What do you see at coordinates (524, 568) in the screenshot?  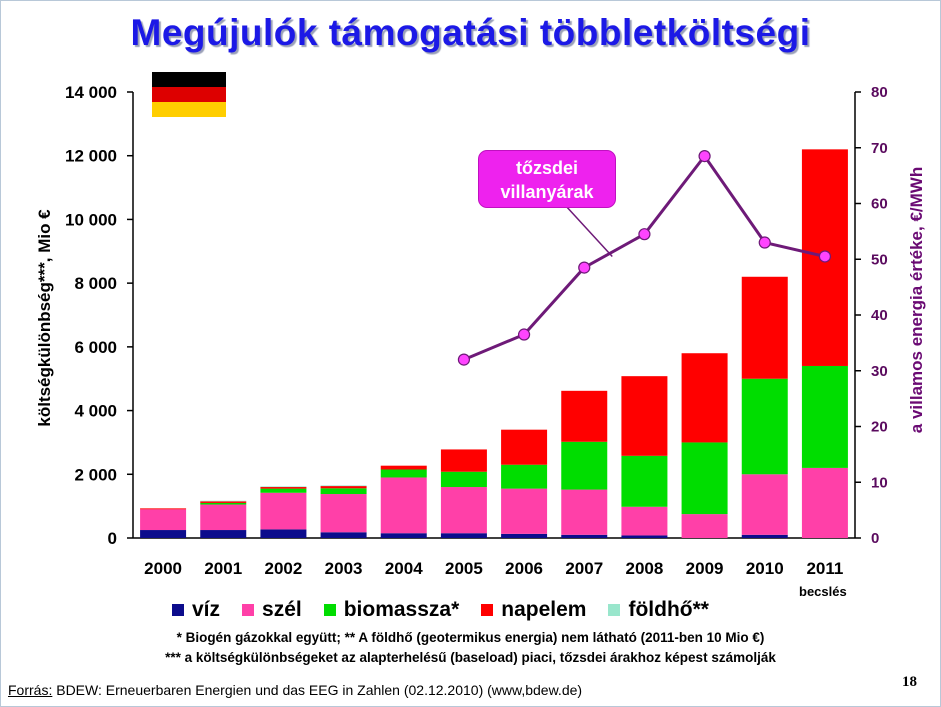 I see `x-tick-label: 2006` at bounding box center [524, 568].